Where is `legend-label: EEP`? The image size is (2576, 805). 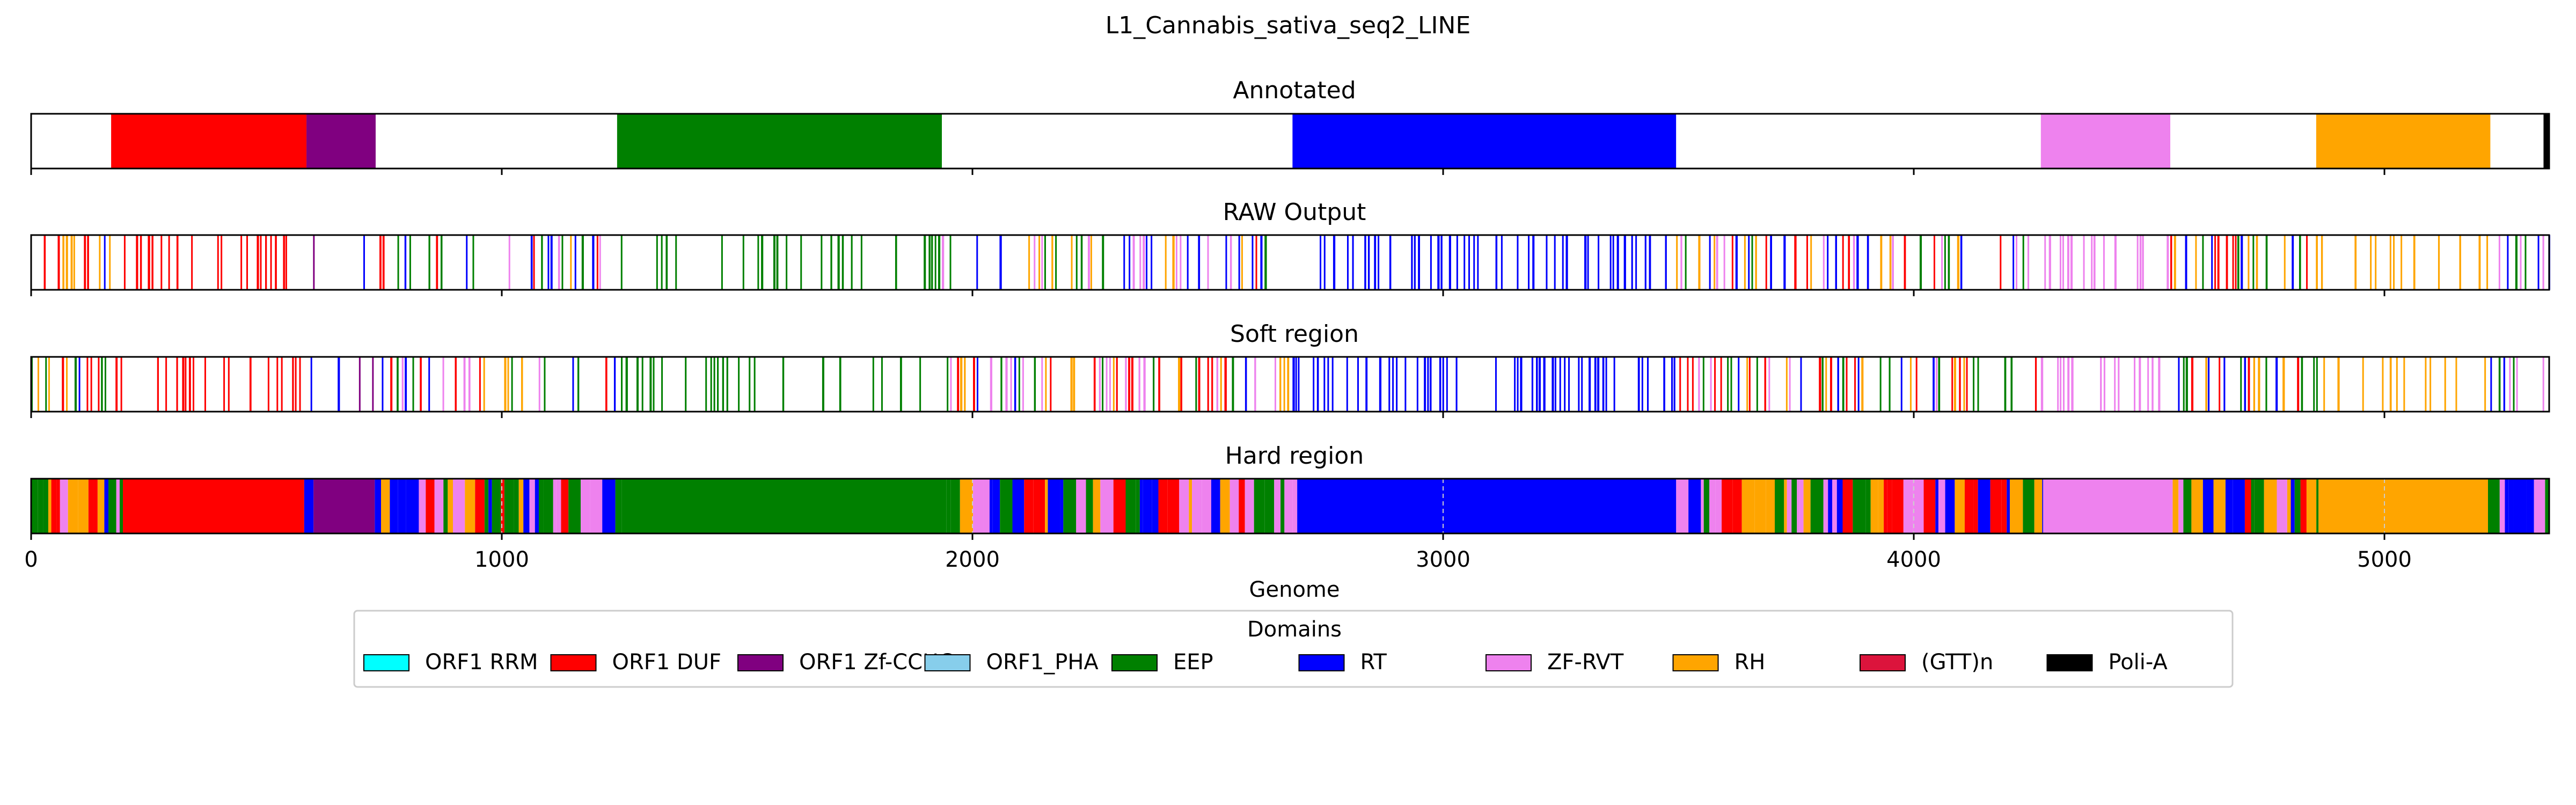 legend-label: EEP is located at coordinates (1193, 662).